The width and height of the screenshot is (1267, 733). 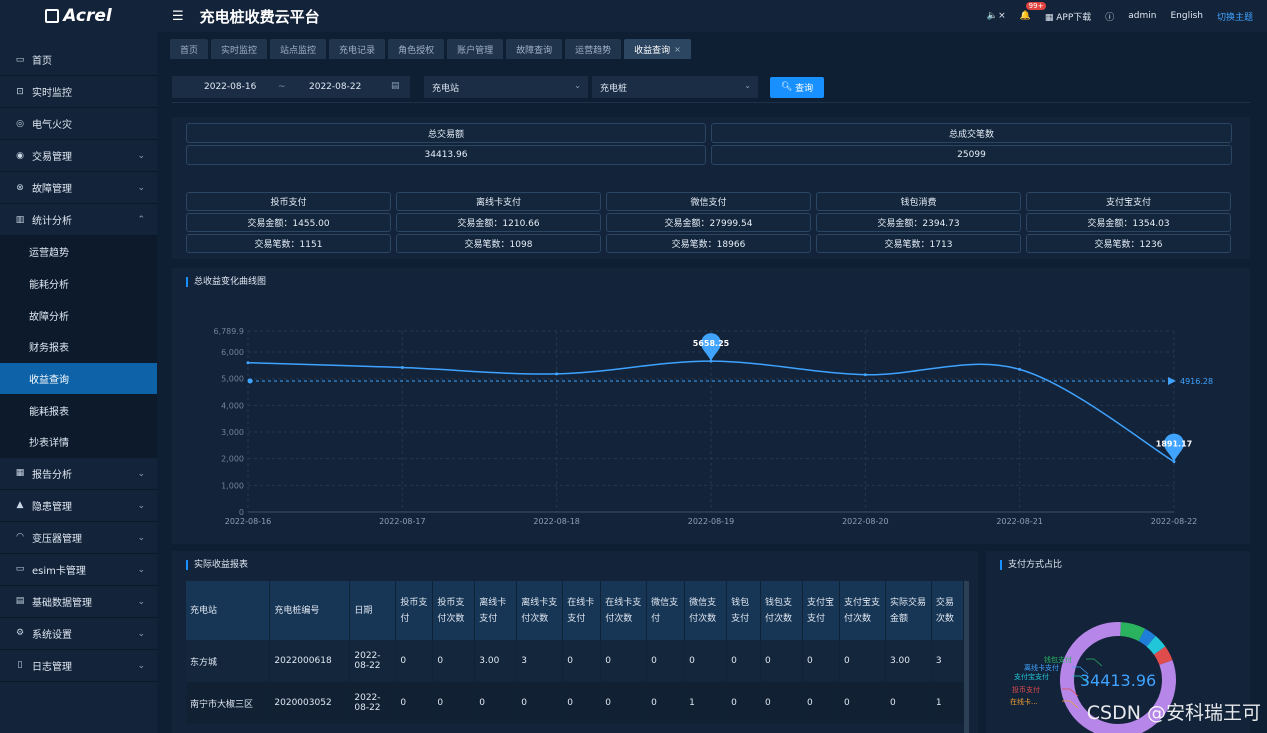 What do you see at coordinates (966, 657) in the screenshot?
I see `table-scrollbar` at bounding box center [966, 657].